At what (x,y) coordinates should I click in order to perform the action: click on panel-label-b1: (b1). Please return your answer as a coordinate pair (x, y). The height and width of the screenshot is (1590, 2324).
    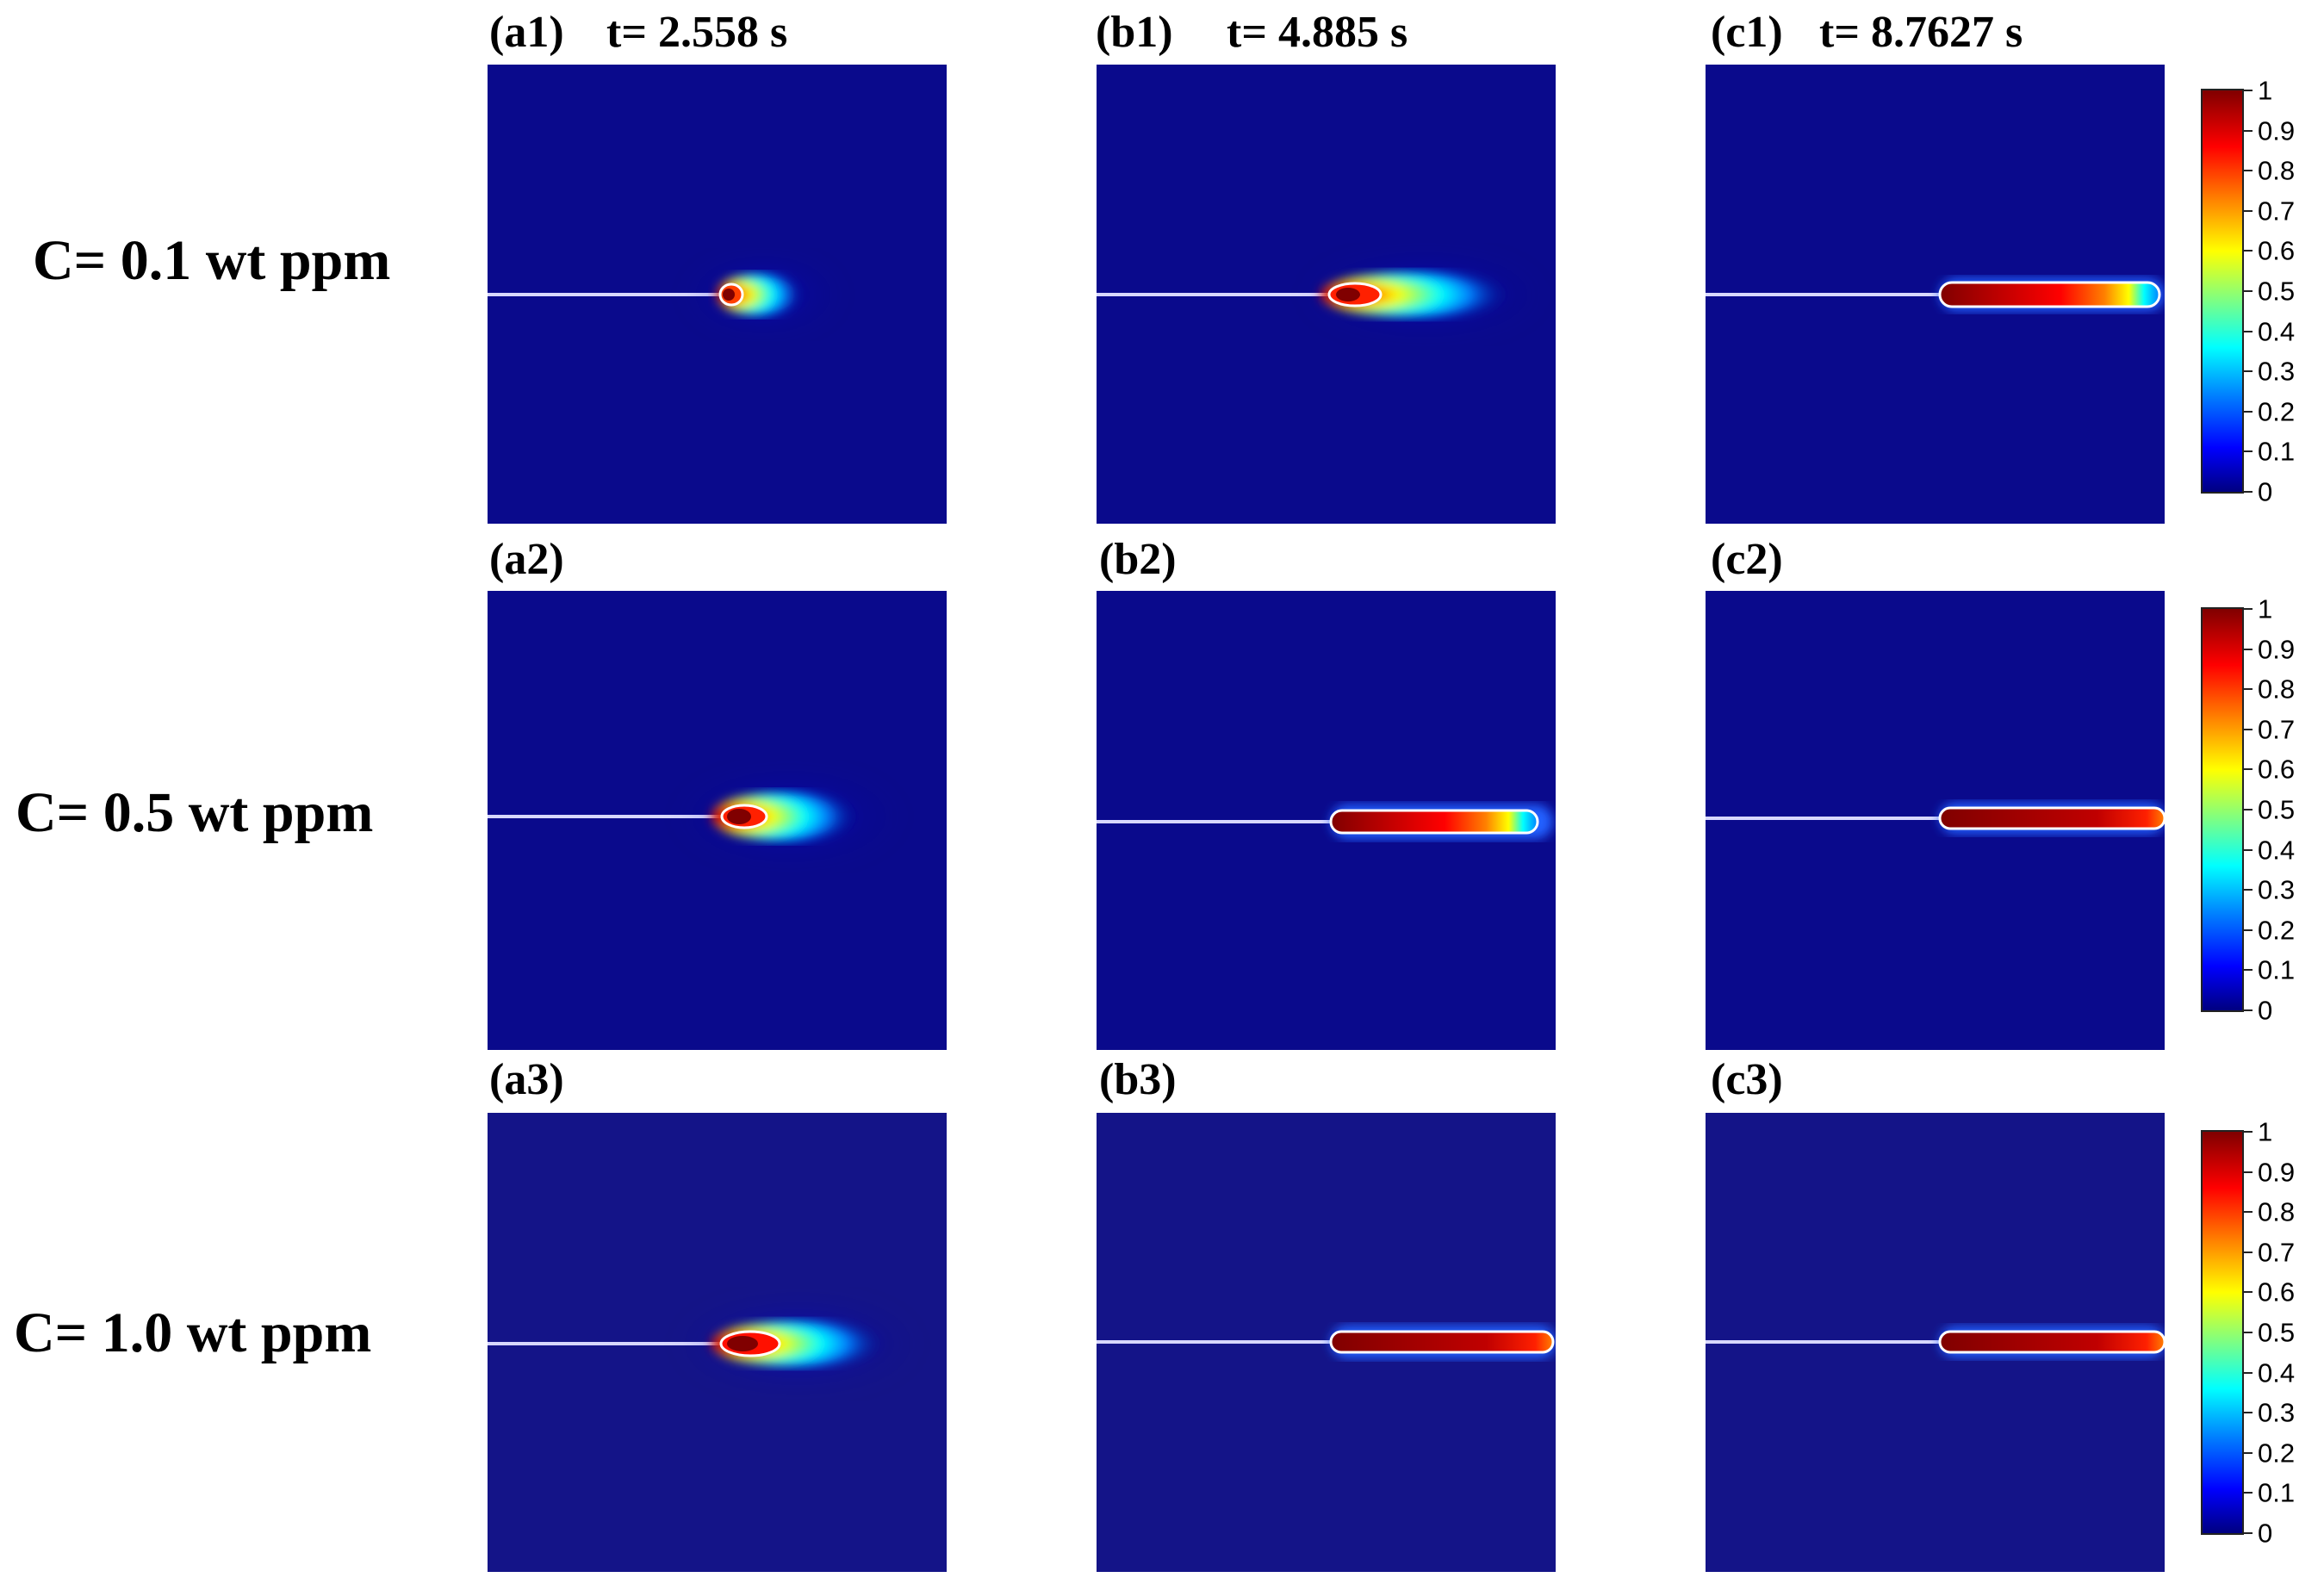
    Looking at the image, I should click on (1134, 32).